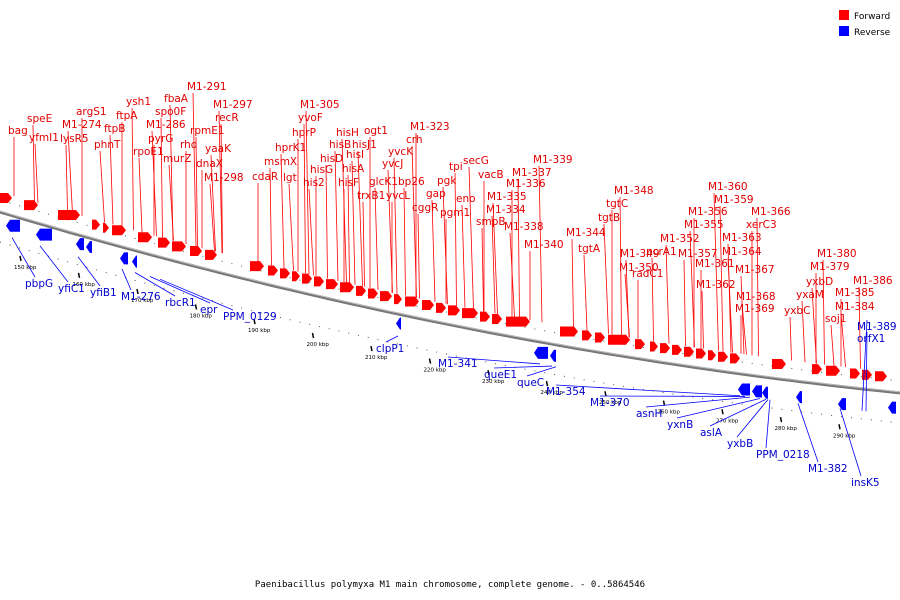 Image resolution: width=900 pixels, height=600 pixels. Describe the element at coordinates (716, 285) in the screenshot. I see `forward-gene-label: M1-362` at that location.